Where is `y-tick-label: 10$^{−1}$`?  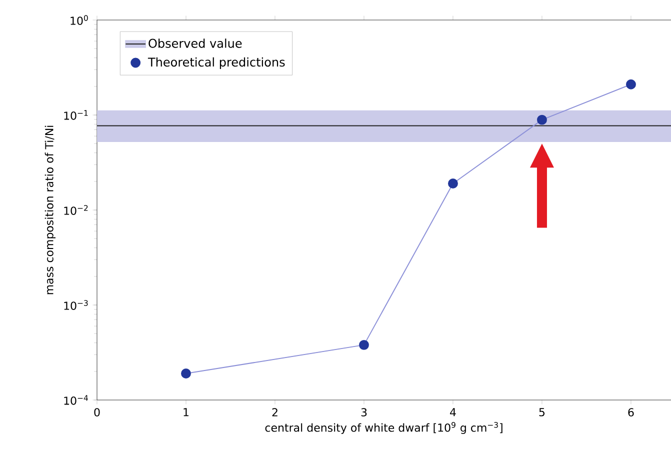
y-tick-label: 10$^{−1}$ is located at coordinates (76, 115).